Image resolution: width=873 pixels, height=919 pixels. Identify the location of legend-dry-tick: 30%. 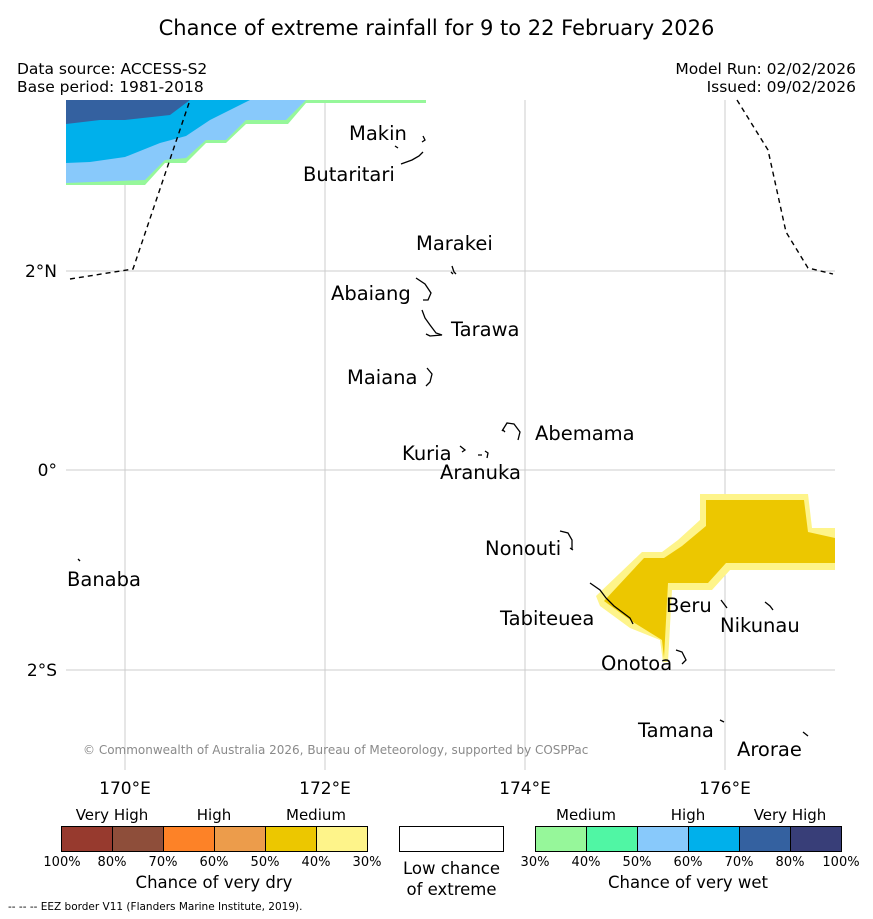
(367, 862).